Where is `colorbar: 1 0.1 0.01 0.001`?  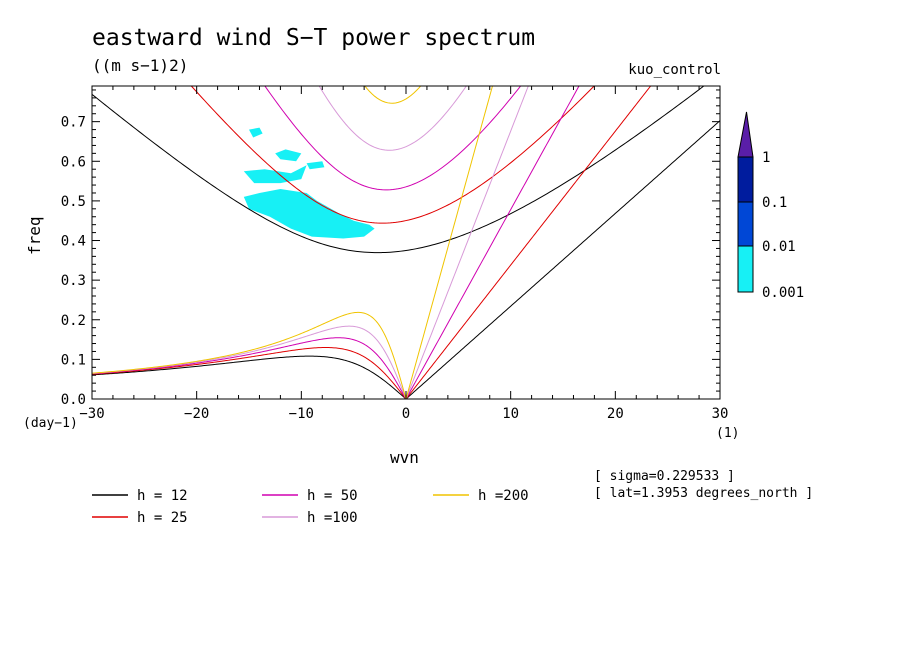 colorbar: 1 0.1 0.01 0.001 is located at coordinates (770, 206).